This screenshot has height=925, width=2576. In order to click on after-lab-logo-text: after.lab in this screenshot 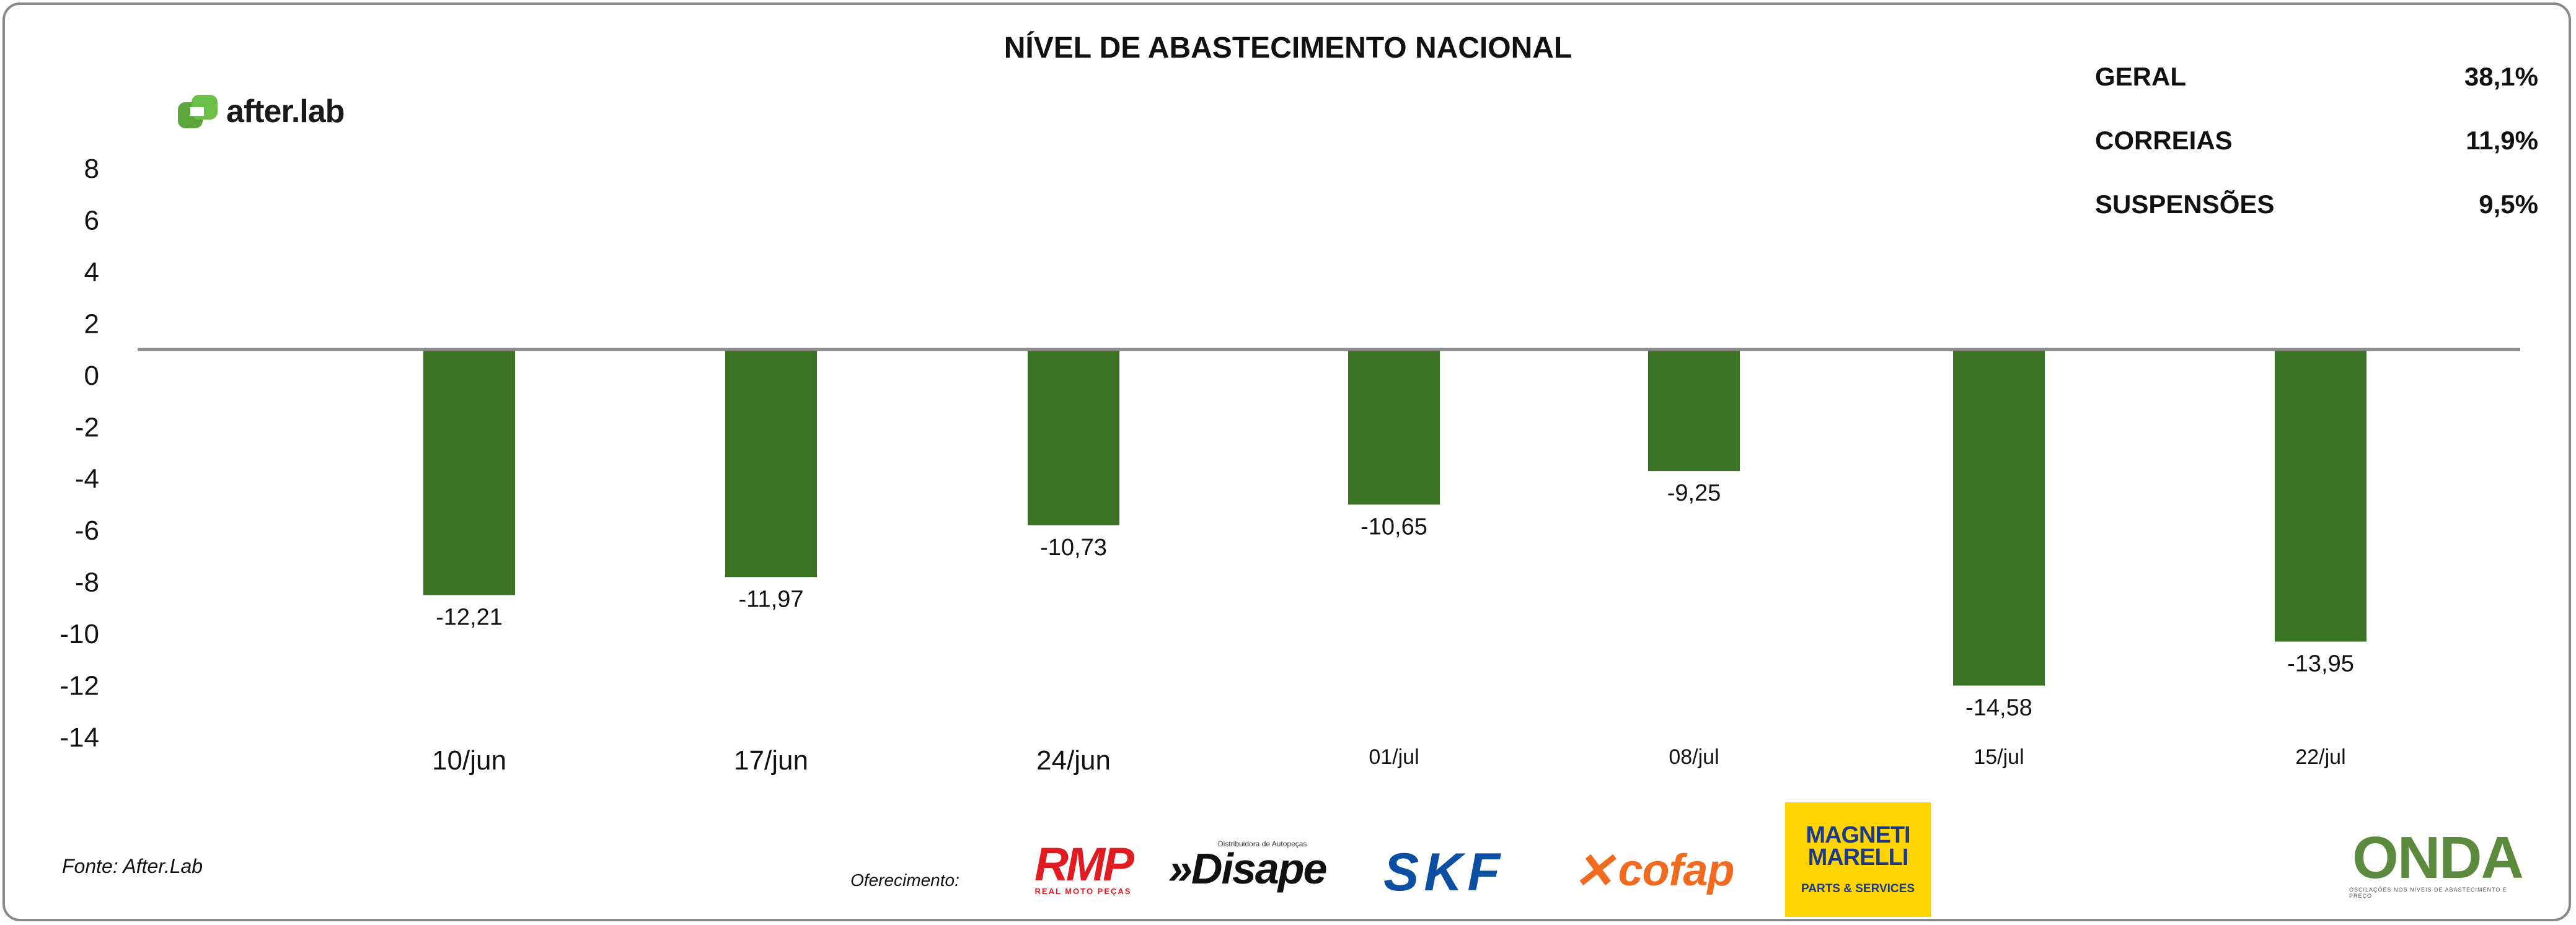, I will do `click(285, 112)`.